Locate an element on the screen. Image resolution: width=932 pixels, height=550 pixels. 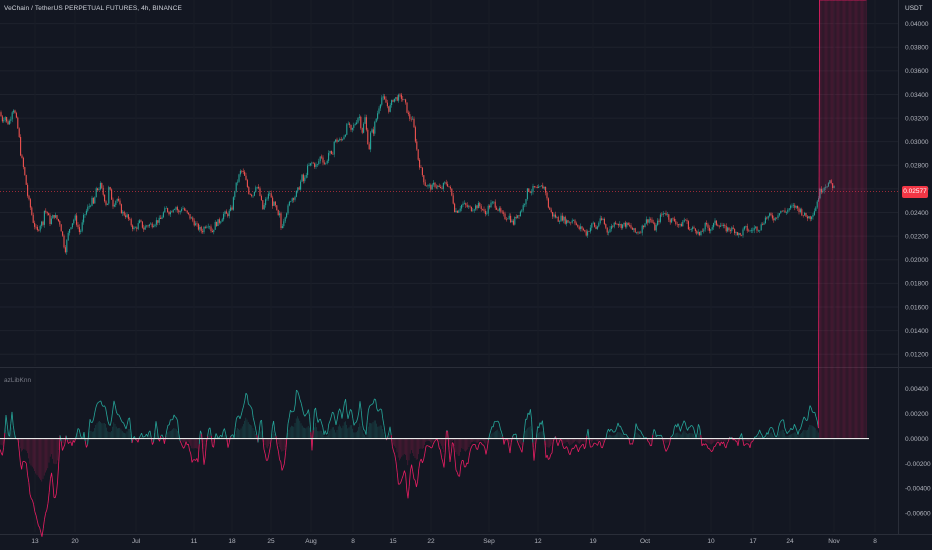
time-tick-label: 22 is located at coordinates (431, 541).